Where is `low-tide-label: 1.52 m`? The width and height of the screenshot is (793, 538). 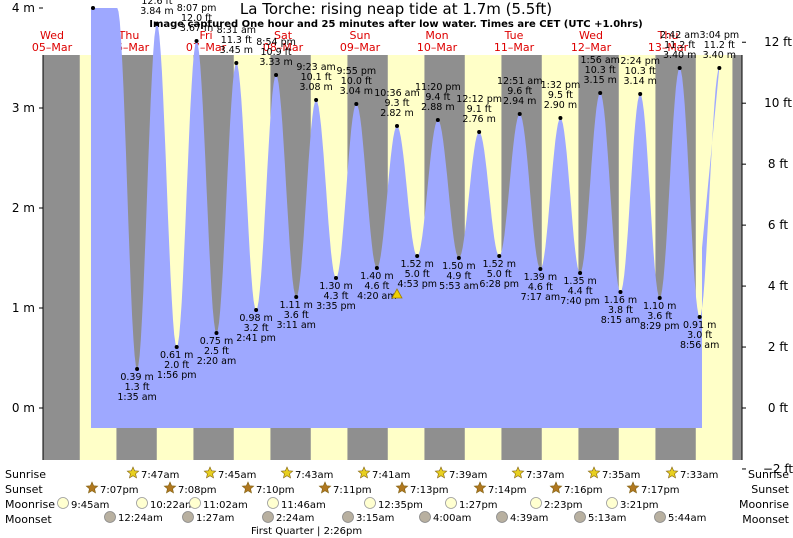 low-tide-label: 1.52 m is located at coordinates (416, 264).